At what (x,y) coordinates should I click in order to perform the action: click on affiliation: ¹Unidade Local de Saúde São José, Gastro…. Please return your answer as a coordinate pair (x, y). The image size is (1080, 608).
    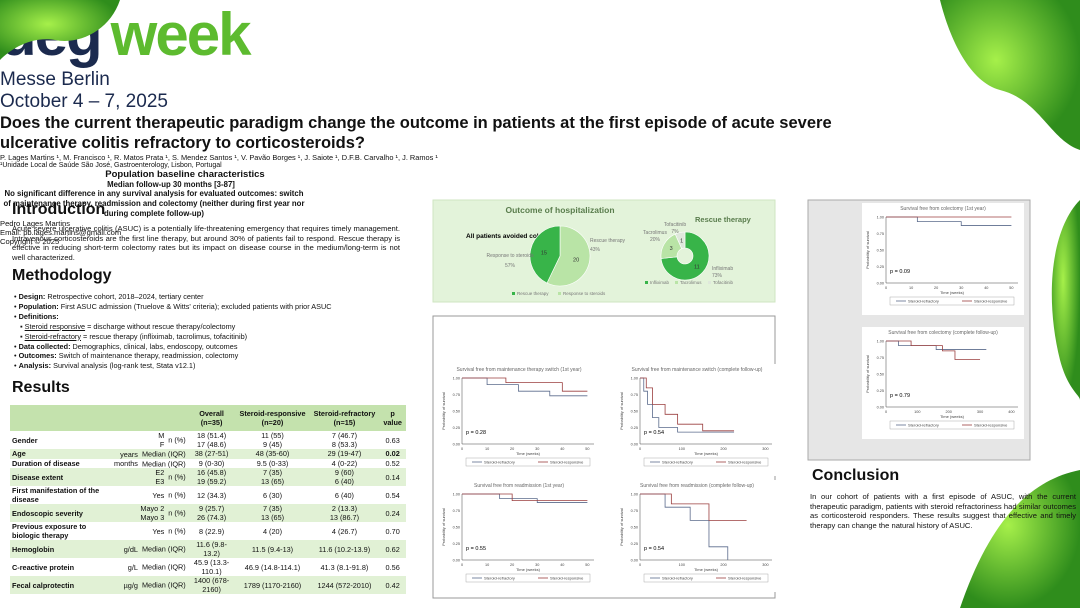
    Looking at the image, I should click on (111, 165).